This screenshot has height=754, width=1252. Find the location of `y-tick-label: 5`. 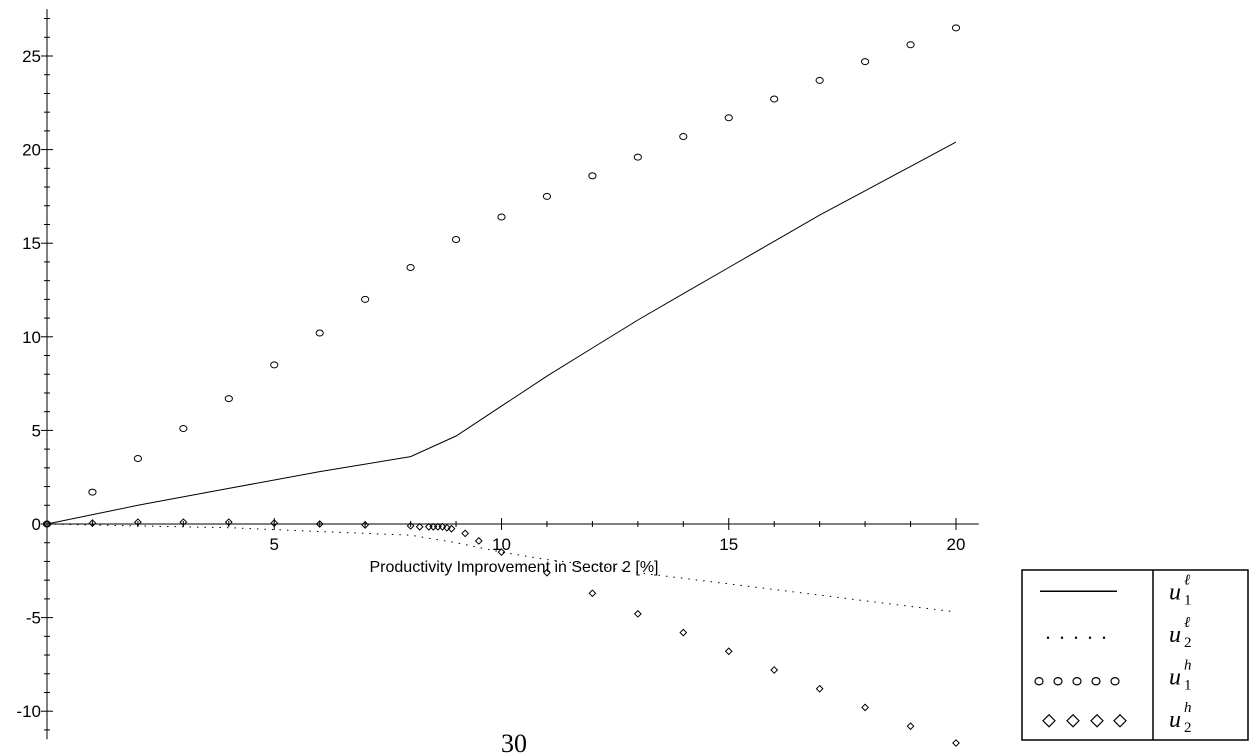

y-tick-label: 5 is located at coordinates (36, 430).